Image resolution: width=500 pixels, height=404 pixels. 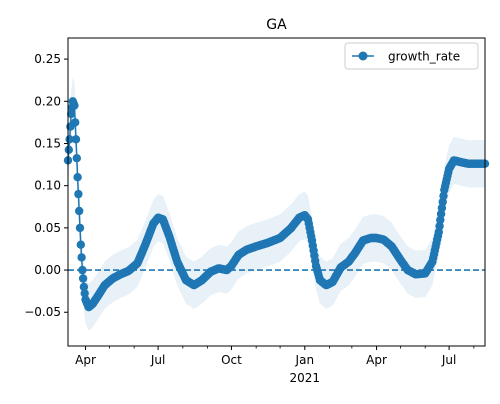 What do you see at coordinates (47, 59) in the screenshot?
I see `y-tick-label: 0.25` at bounding box center [47, 59].